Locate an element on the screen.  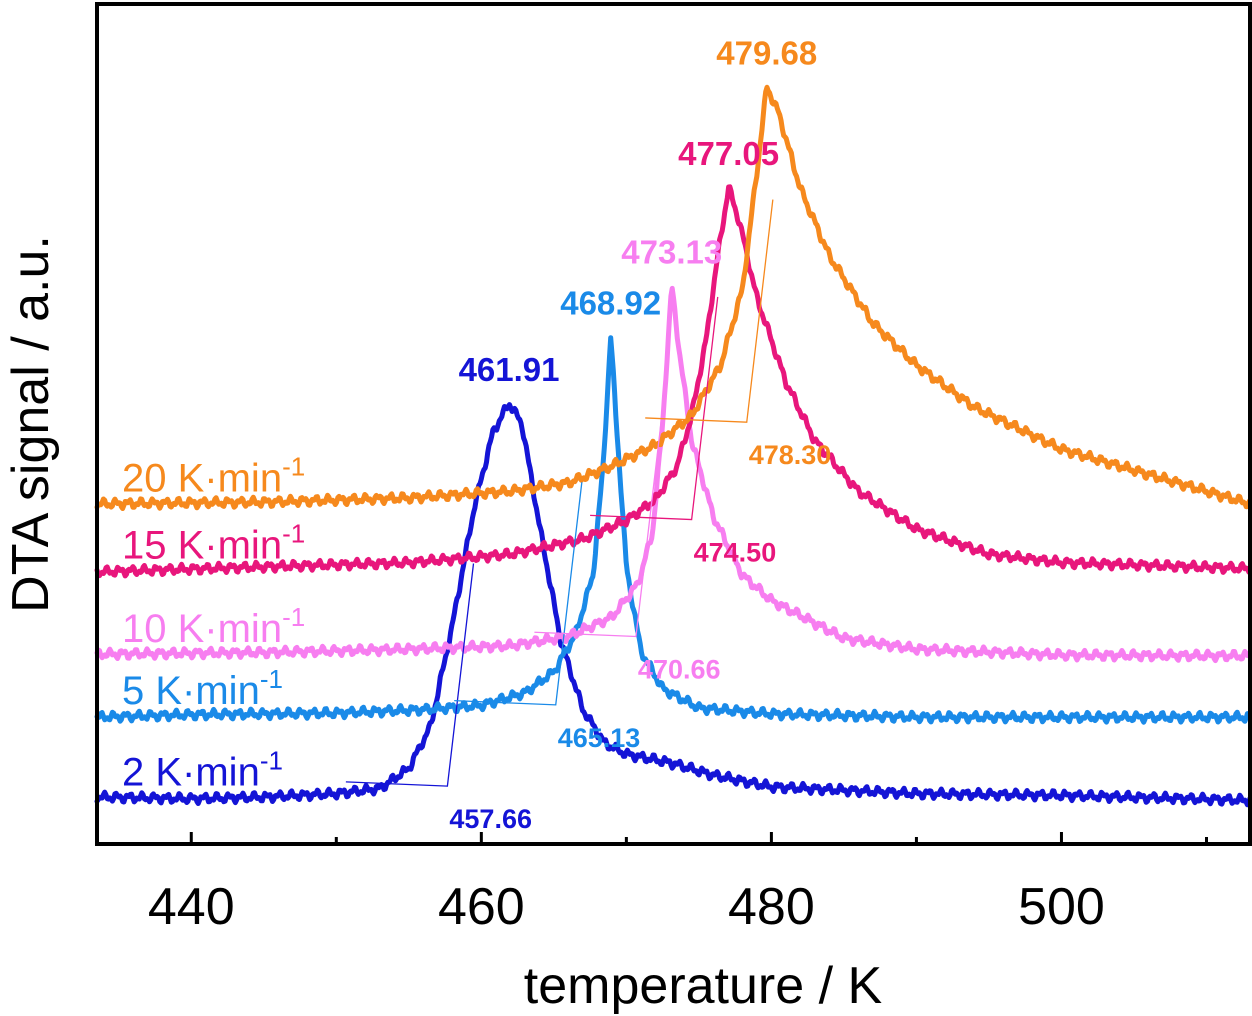
y-axis-label: DTA signal / a.u. is located at coordinates (31, 424).